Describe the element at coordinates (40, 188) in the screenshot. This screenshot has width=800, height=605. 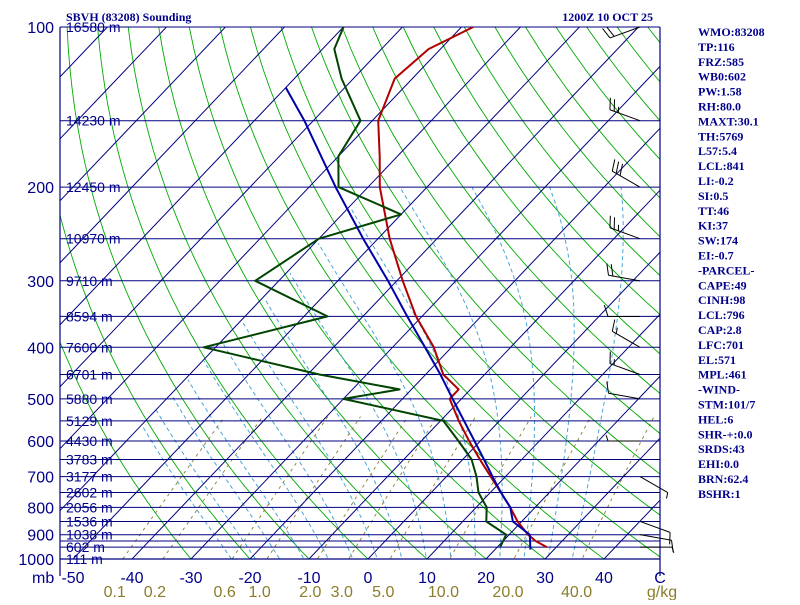
I see `pressure-tick-label: 200` at that location.